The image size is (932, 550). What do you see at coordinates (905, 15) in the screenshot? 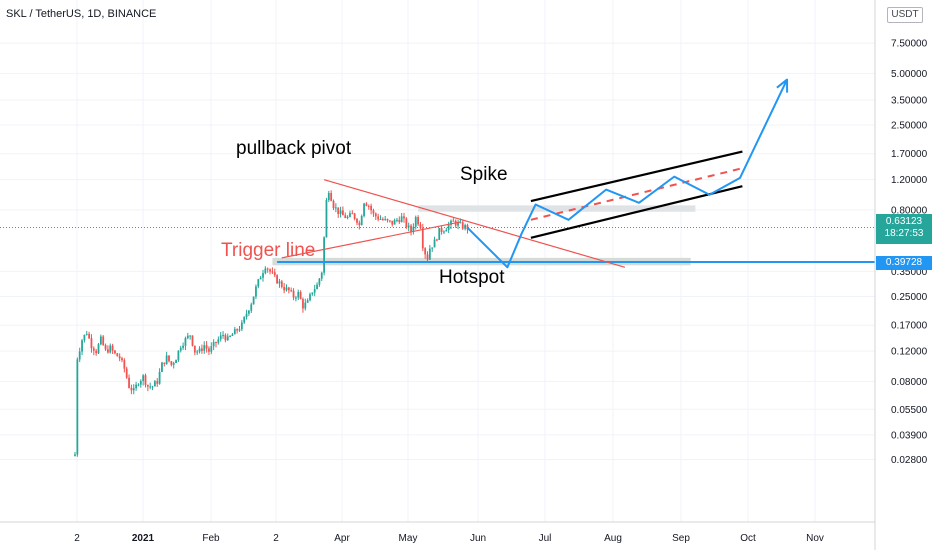
I see `currency-badge: USDT` at bounding box center [905, 15].